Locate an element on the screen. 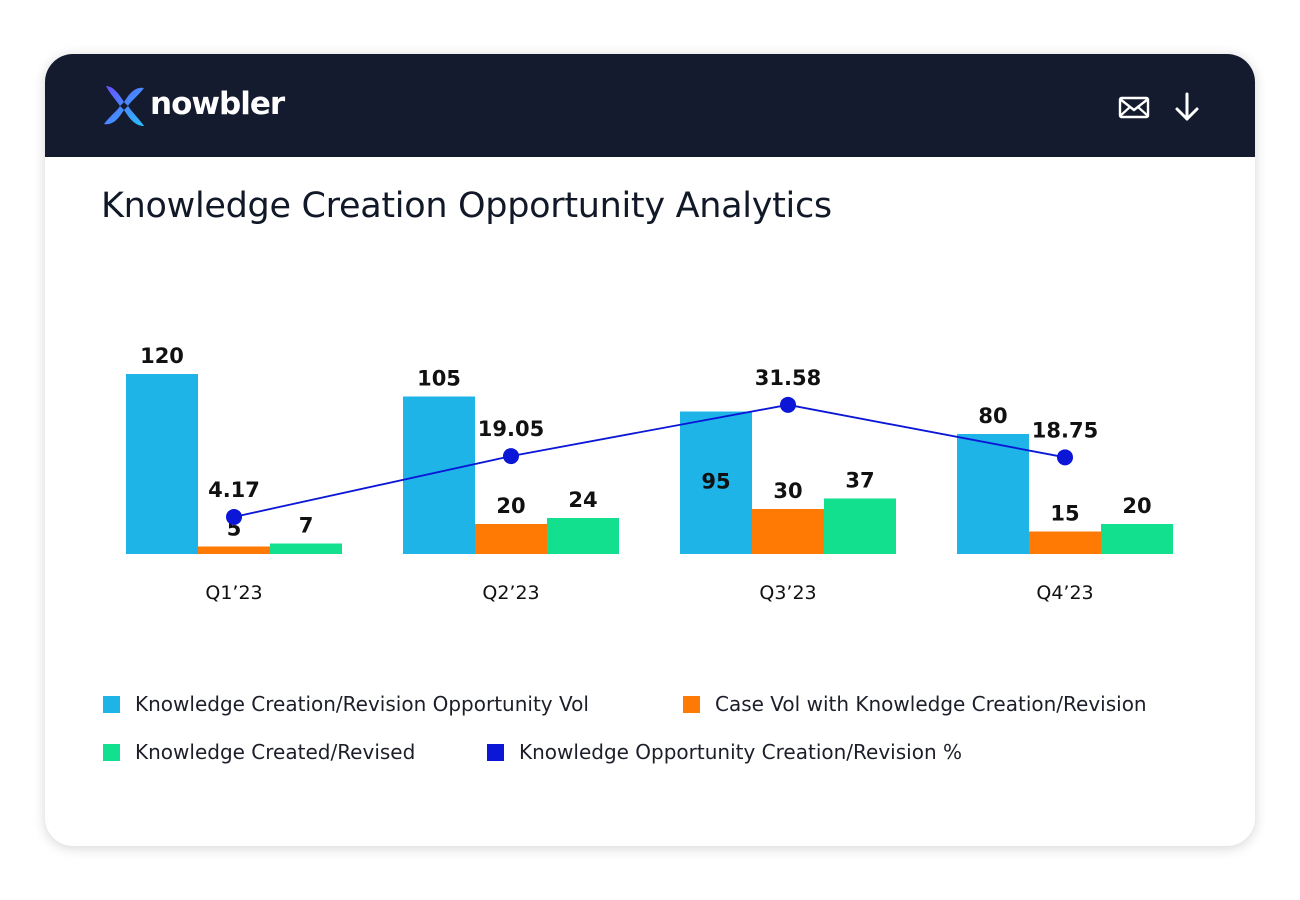 This screenshot has width=1300, height=900. bar-label-2-2: 37 is located at coordinates (859, 481).